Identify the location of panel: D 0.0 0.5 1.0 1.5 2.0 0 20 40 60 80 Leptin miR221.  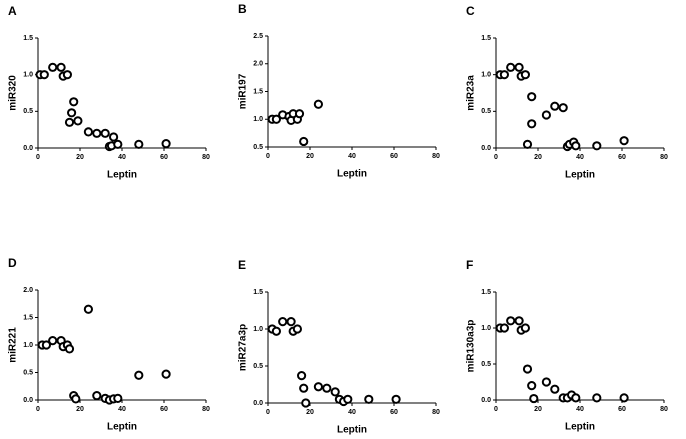
(109, 344).